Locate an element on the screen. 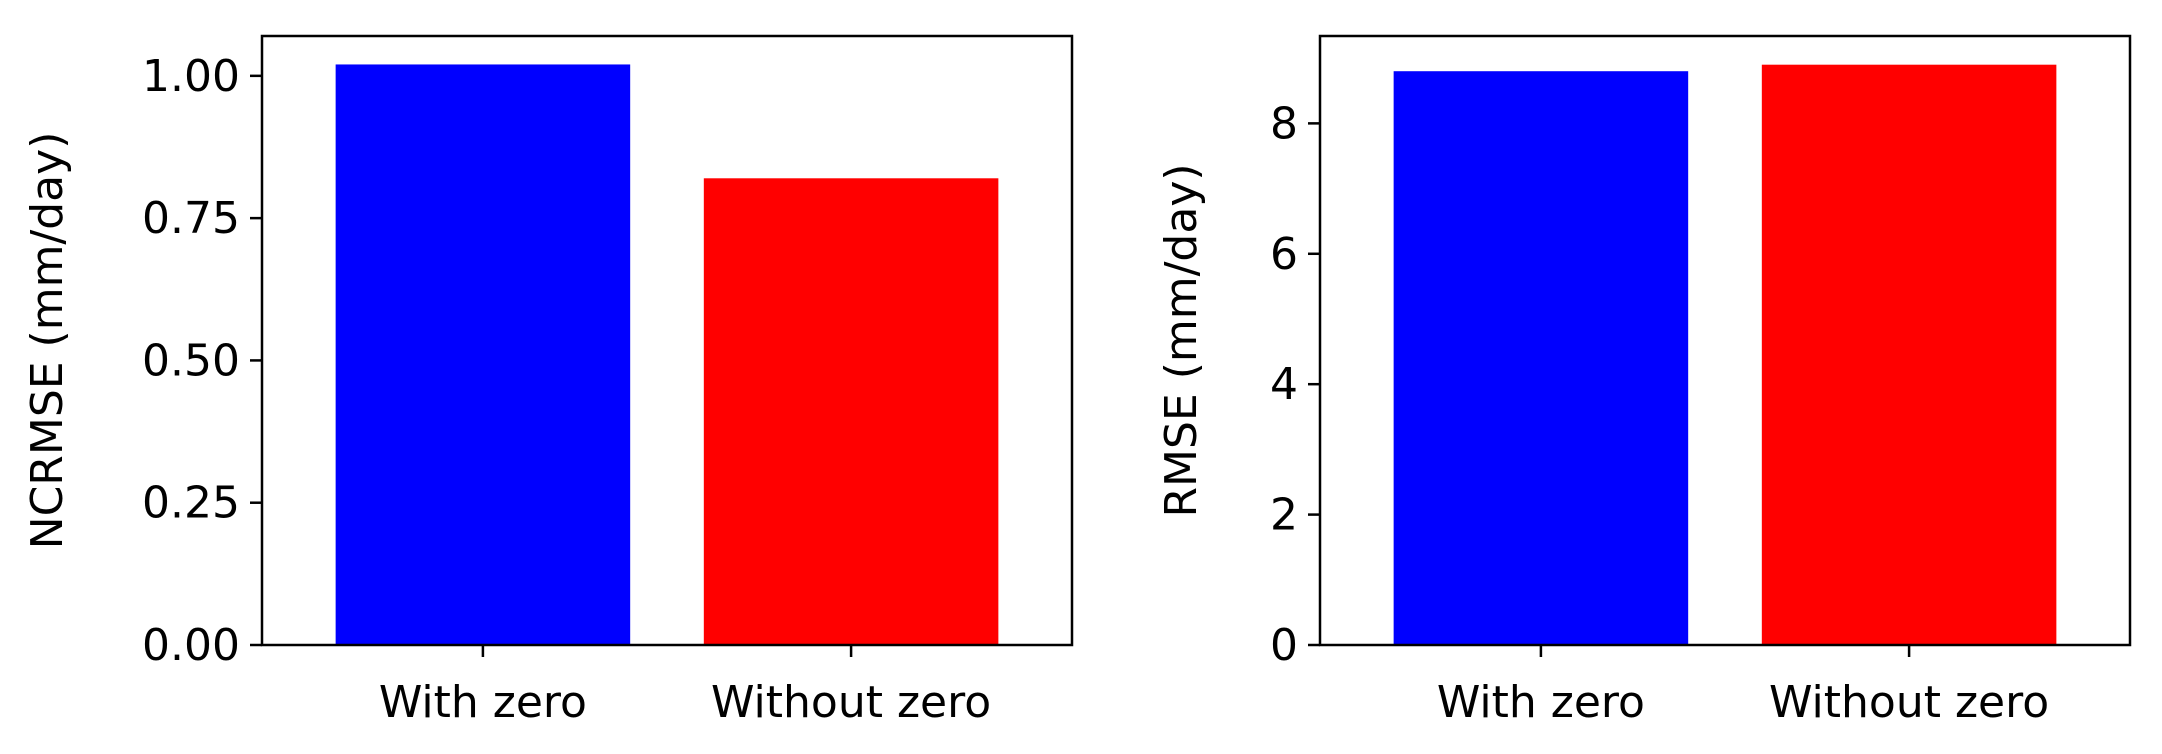 The image size is (2162, 754). y-axis-title: RMSE (mm/day) is located at coordinates (1181, 340).